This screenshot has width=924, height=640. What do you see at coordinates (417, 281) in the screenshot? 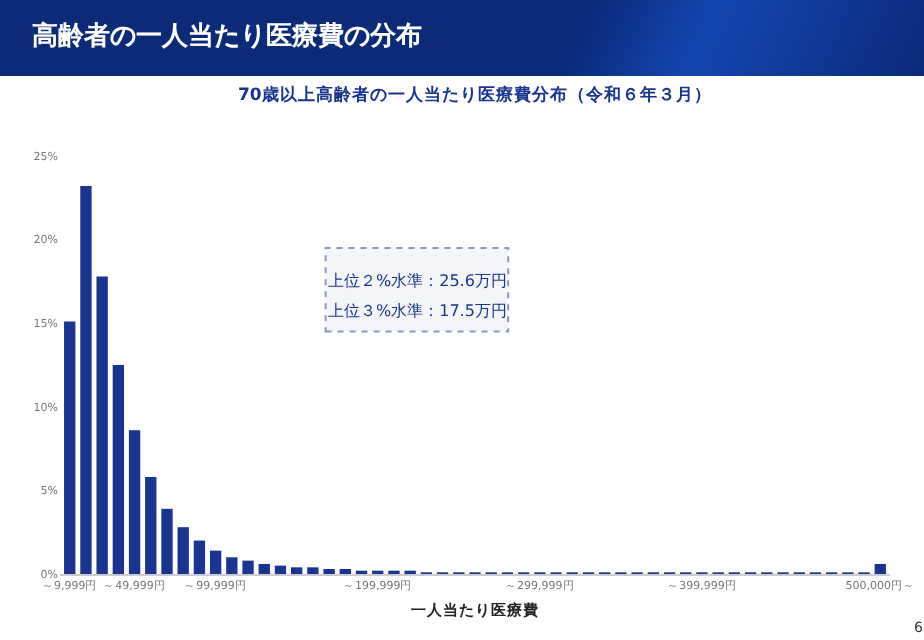
I see `annotation: 上位２%水準：25.6万円` at bounding box center [417, 281].